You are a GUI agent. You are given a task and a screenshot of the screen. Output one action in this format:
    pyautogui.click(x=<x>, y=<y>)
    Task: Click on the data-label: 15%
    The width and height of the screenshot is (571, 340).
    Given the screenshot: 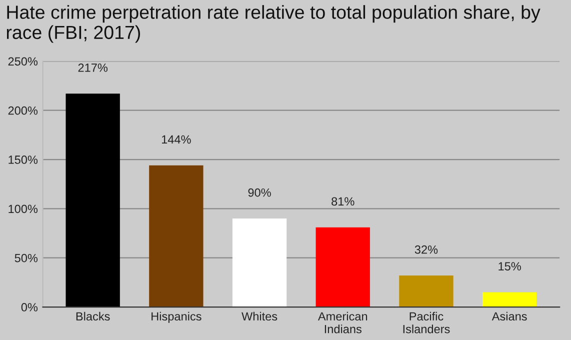 What is the action you would take?
    pyautogui.click(x=509, y=266)
    